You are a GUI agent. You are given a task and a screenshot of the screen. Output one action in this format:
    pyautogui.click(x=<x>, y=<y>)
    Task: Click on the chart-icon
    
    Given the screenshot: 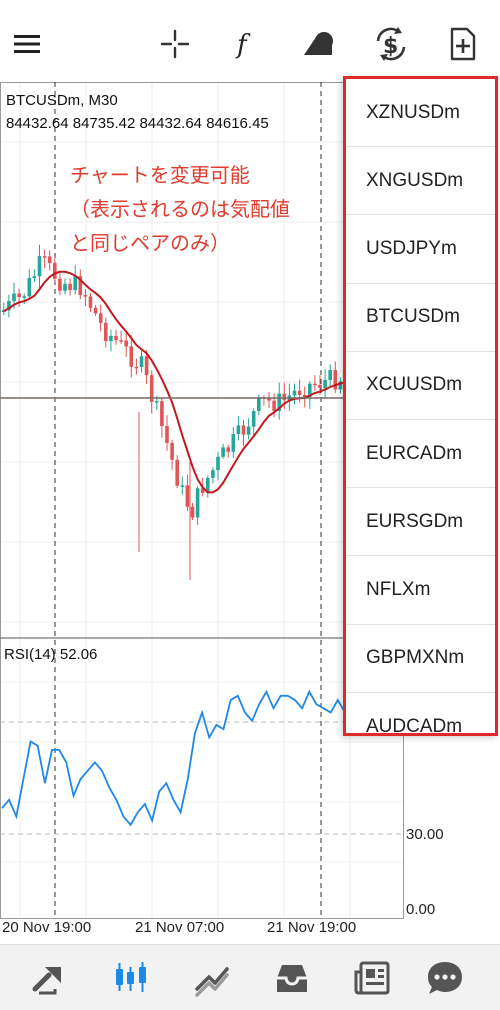 What is the action you would take?
    pyautogui.click(x=131, y=978)
    